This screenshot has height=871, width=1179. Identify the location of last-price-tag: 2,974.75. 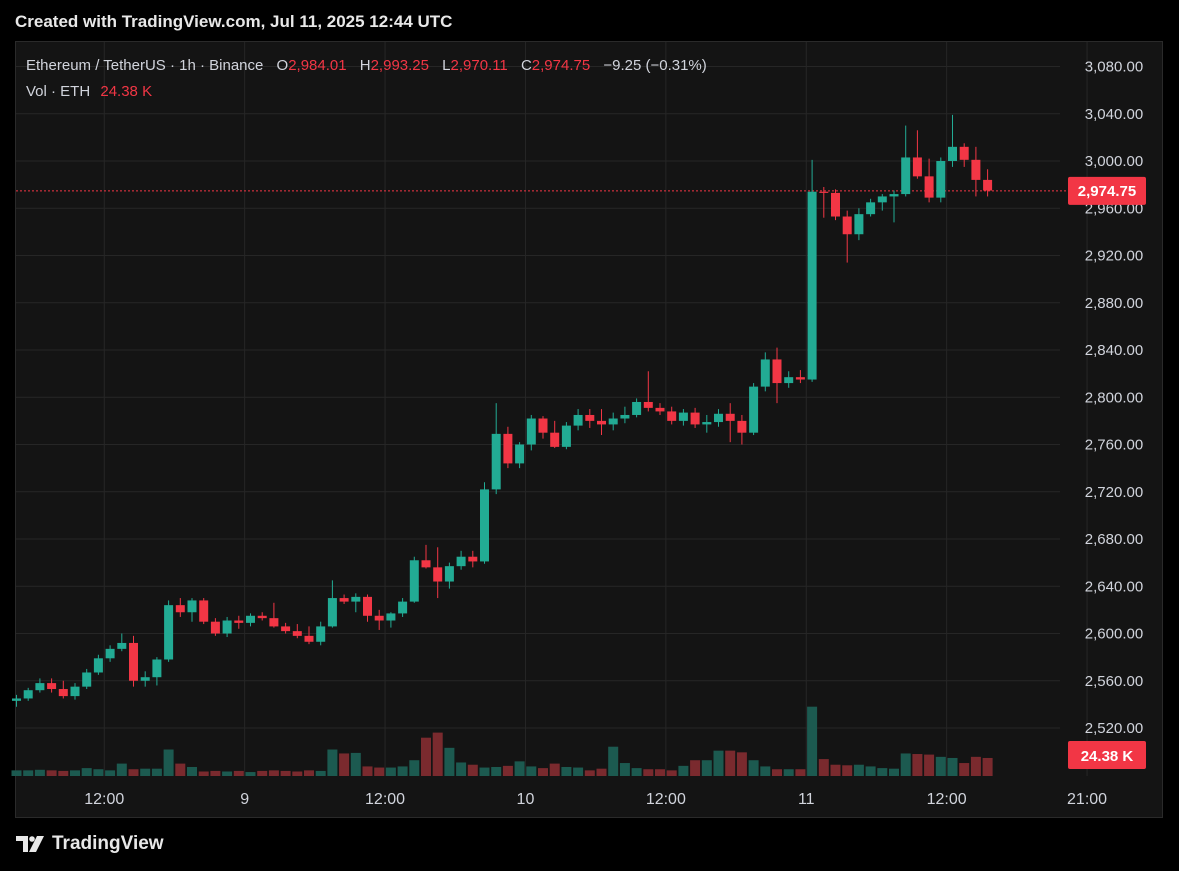
(1107, 190).